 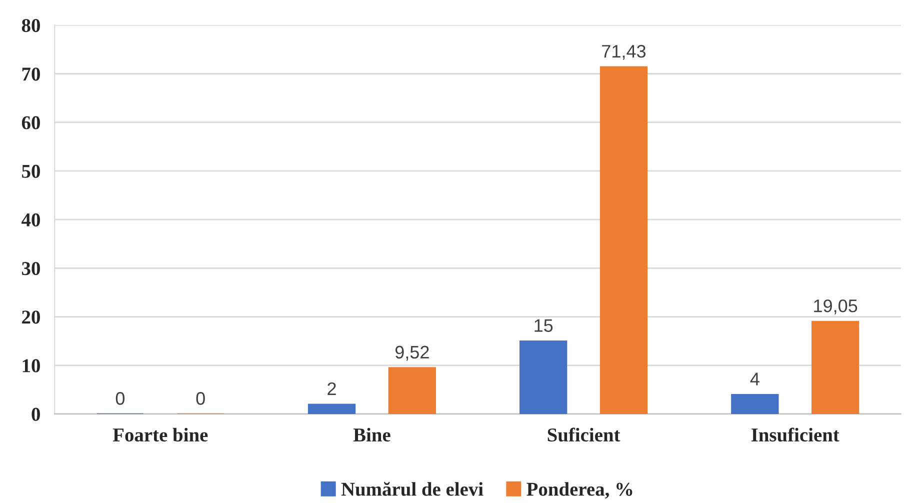 What do you see at coordinates (31, 269) in the screenshot?
I see `y-tick-label: 30` at bounding box center [31, 269].